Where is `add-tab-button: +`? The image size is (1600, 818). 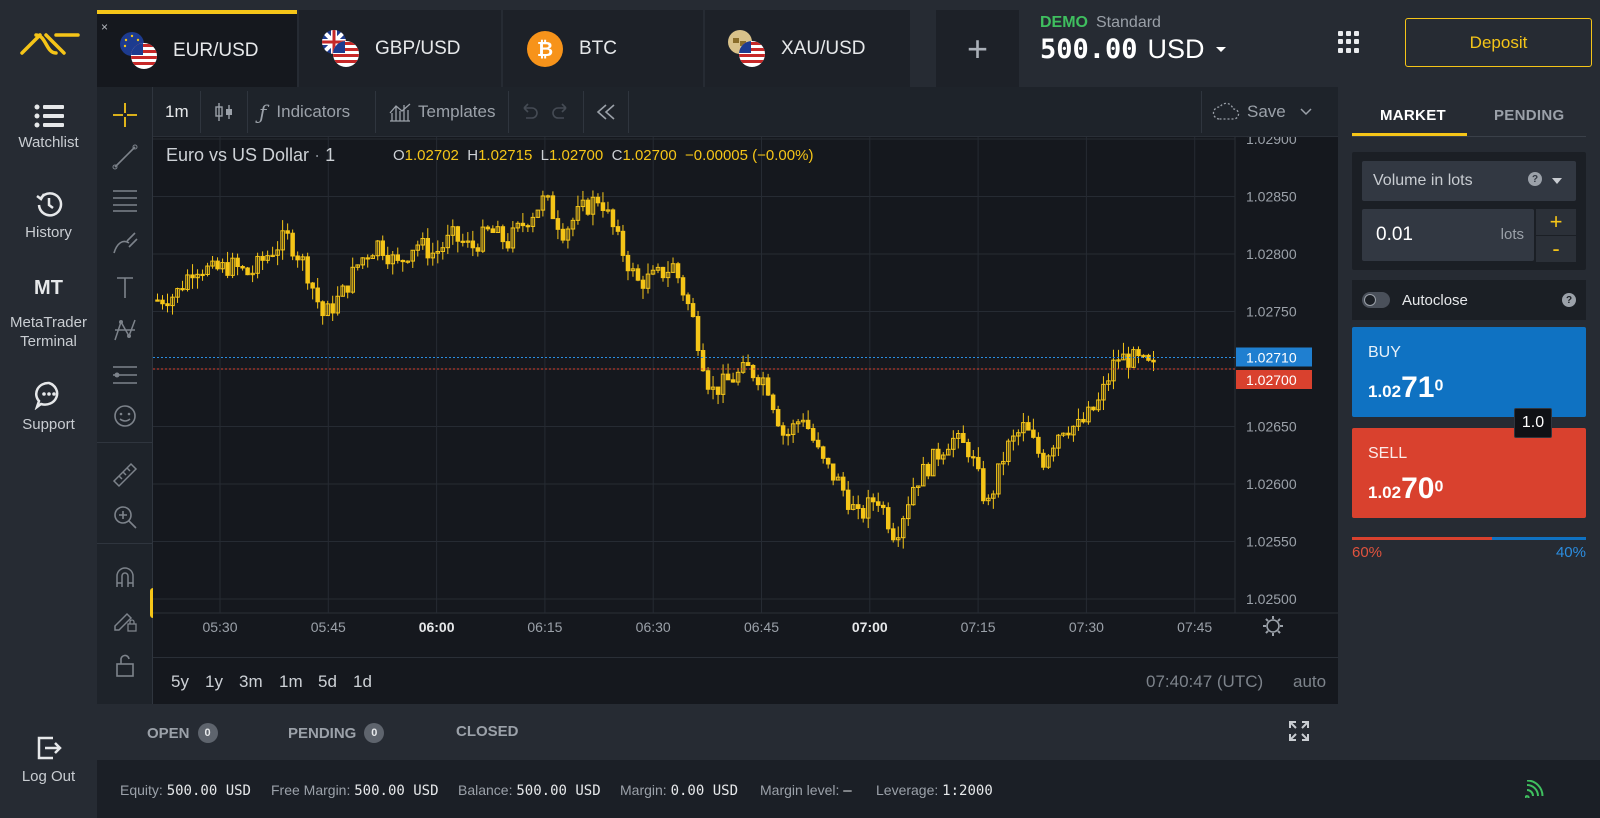 add-tab-button: + is located at coordinates (977, 48).